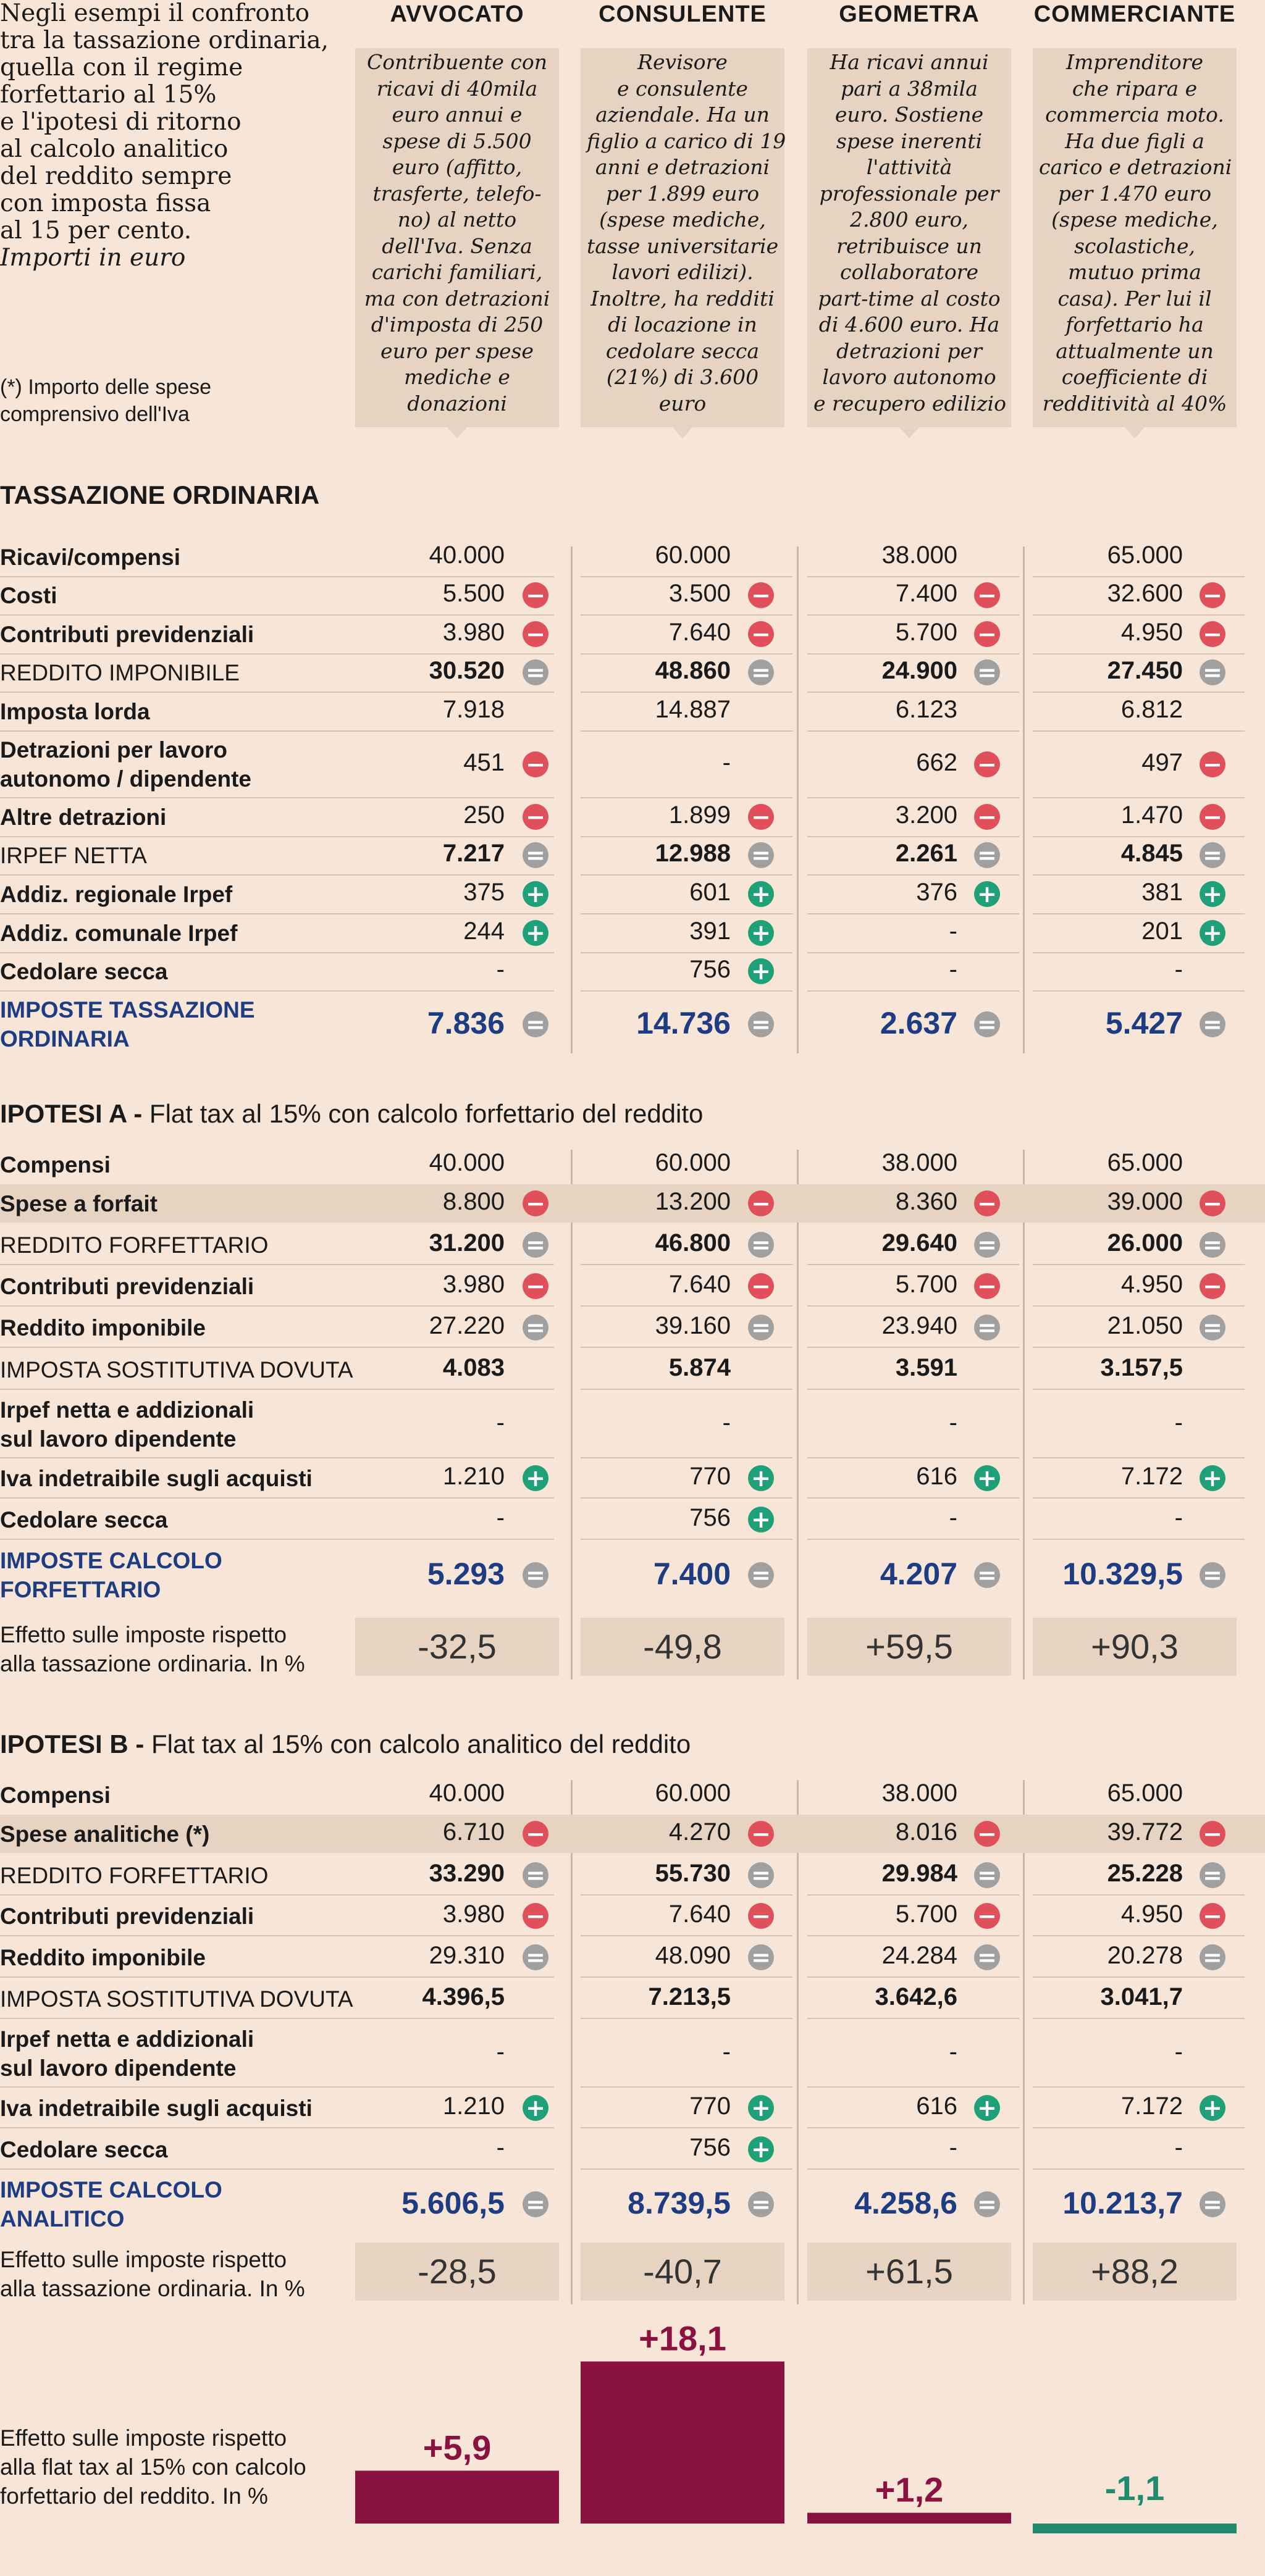 The image size is (1265, 2576). I want to click on cell-value: 26.000, so click(1145, 1243).